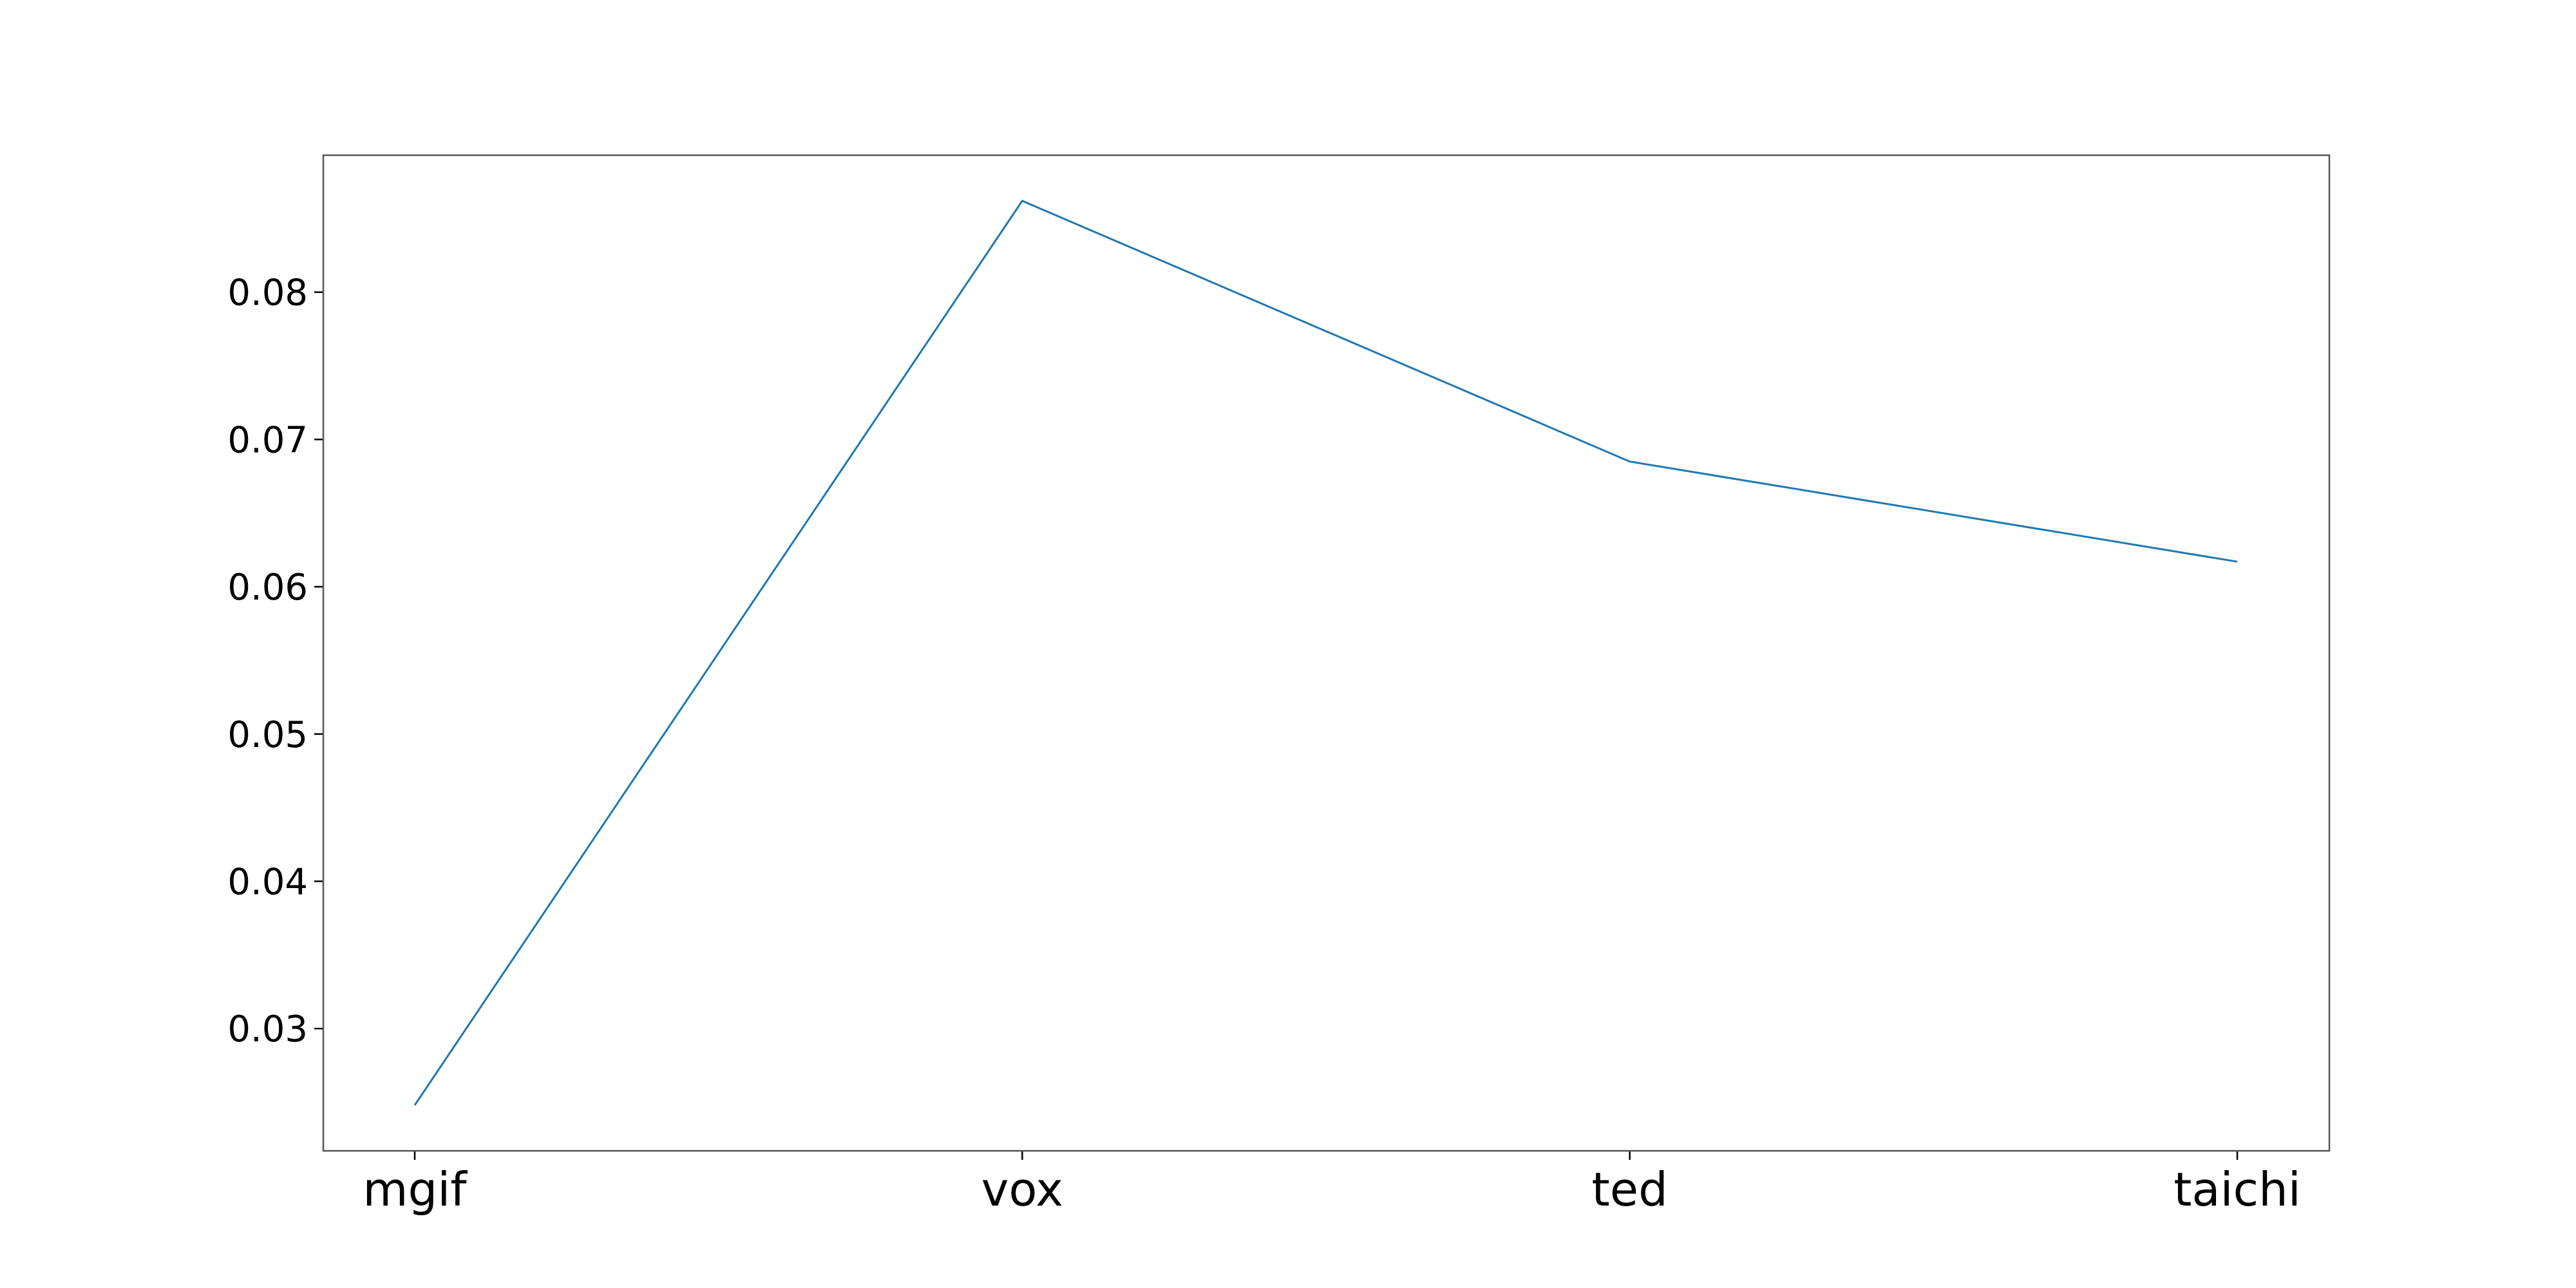 This screenshot has width=2576, height=1288. Describe the element at coordinates (275, 661) in the screenshot. I see `y-axis-ticks: 0.03 0.04 0.05 0.06 0.07 0.08` at that location.